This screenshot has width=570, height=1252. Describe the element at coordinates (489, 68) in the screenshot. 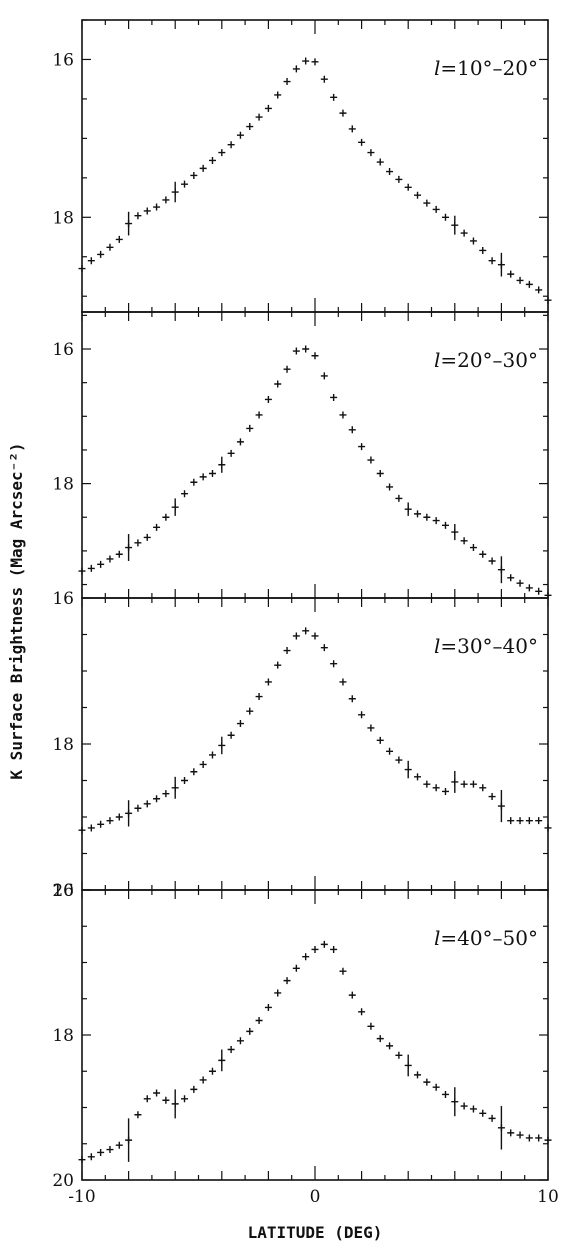

I see `panel-label-suffix: =10°–20°` at that location.